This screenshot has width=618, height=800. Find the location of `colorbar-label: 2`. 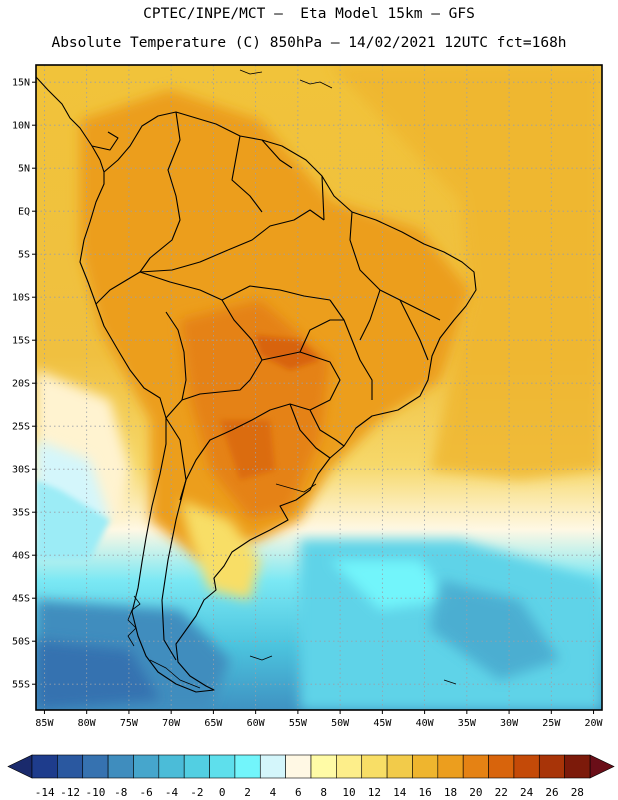

colorbar-label: 2 is located at coordinates (247, 792).